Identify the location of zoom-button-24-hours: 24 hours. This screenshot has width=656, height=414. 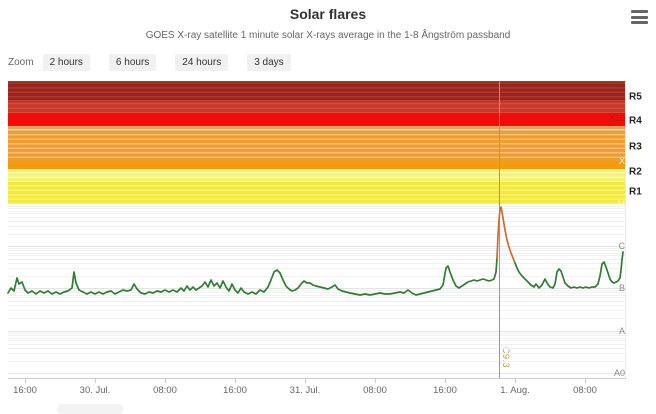
(202, 62).